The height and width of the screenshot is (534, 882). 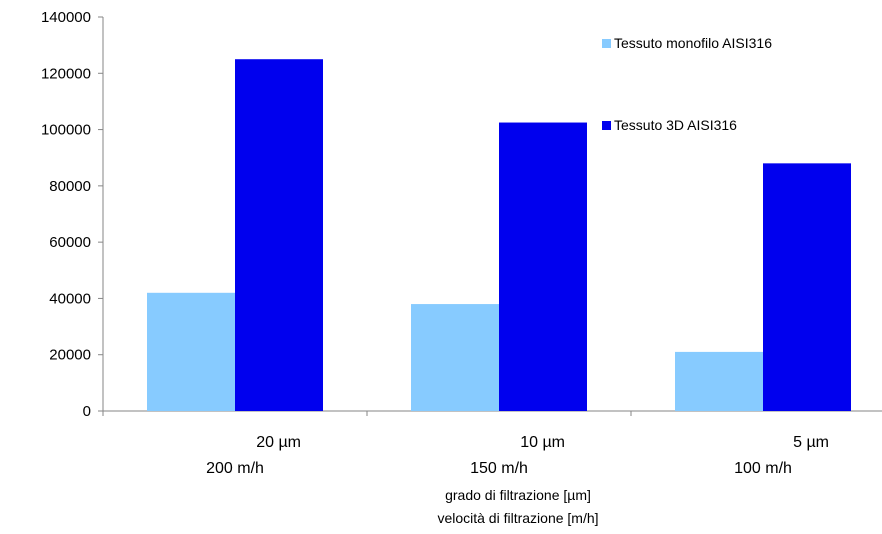 What do you see at coordinates (66, 130) in the screenshot?
I see `y-tick-label: 100000` at bounding box center [66, 130].